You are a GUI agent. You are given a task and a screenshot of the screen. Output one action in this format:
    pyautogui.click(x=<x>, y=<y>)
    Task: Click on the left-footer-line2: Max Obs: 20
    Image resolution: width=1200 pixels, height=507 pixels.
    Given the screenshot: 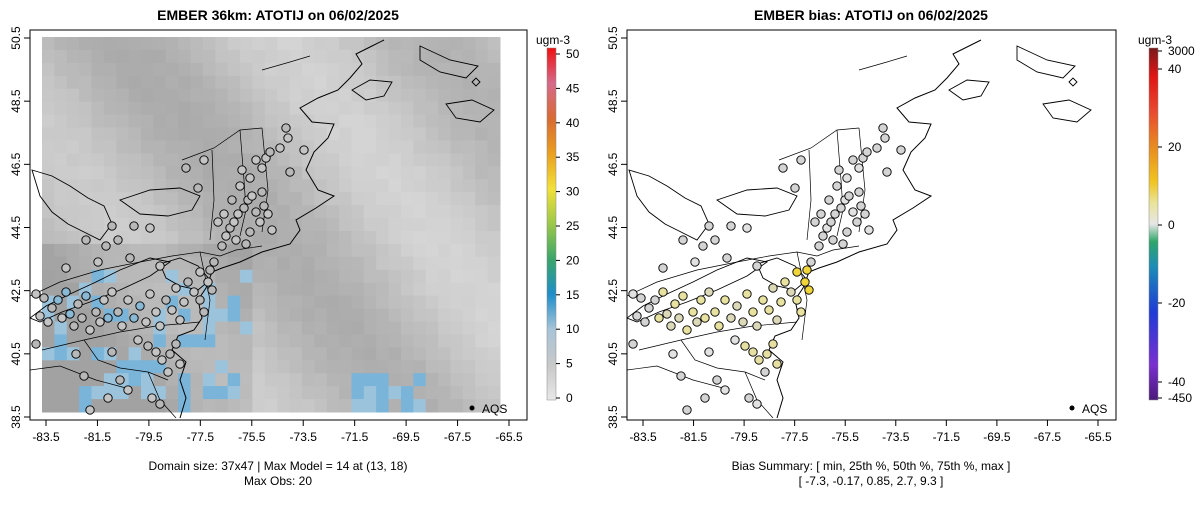 What is the action you would take?
    pyautogui.click(x=278, y=481)
    